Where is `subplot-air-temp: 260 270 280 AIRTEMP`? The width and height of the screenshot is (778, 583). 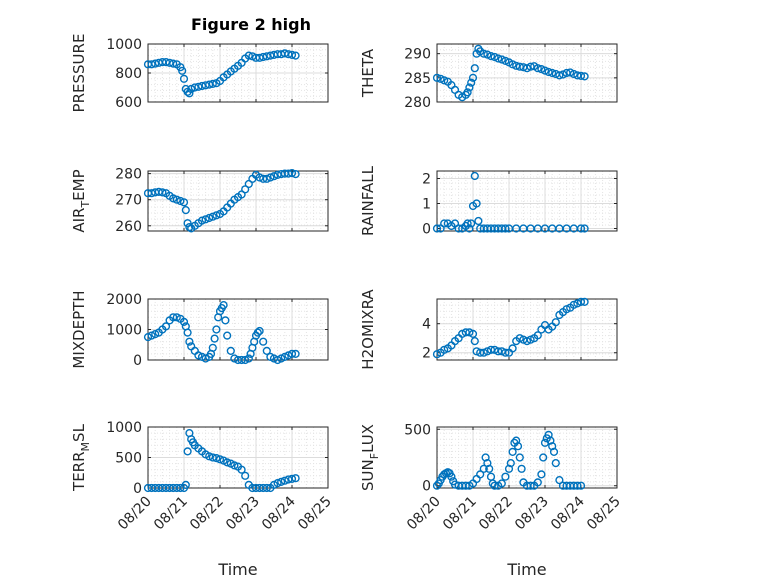 subplot-air-temp: 260 270 280 AIRTEMP is located at coordinates (199, 201).